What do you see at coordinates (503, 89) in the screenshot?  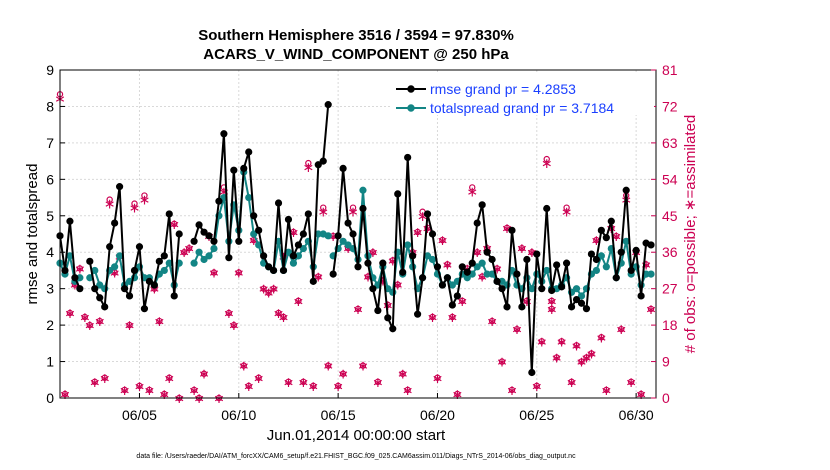 I see `legend-label-rmse: rmse grand pr = 4.2853` at bounding box center [503, 89].